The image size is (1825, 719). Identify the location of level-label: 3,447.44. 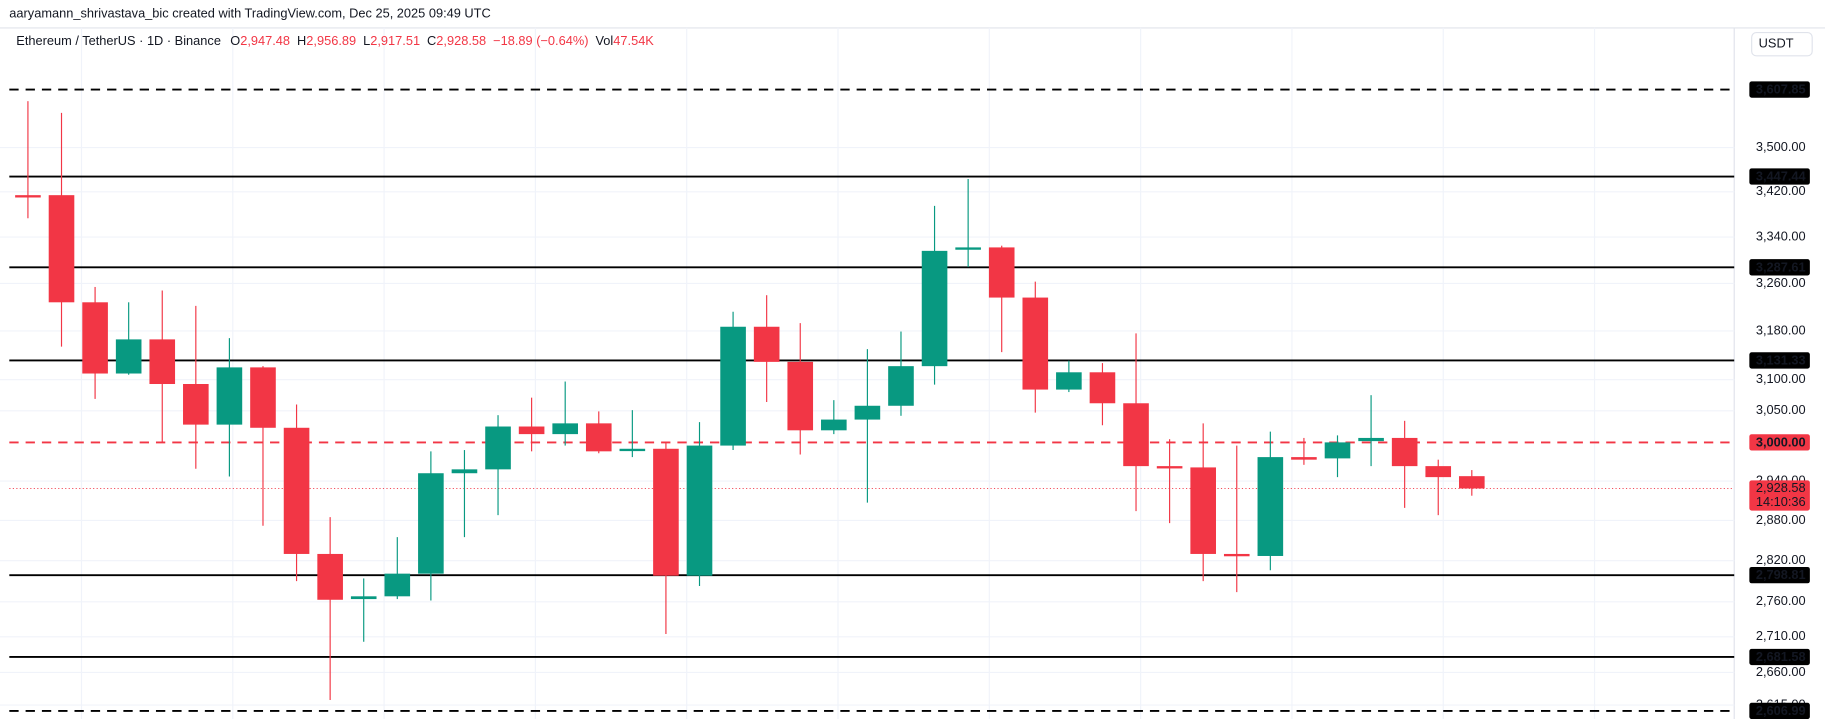
(1781, 175).